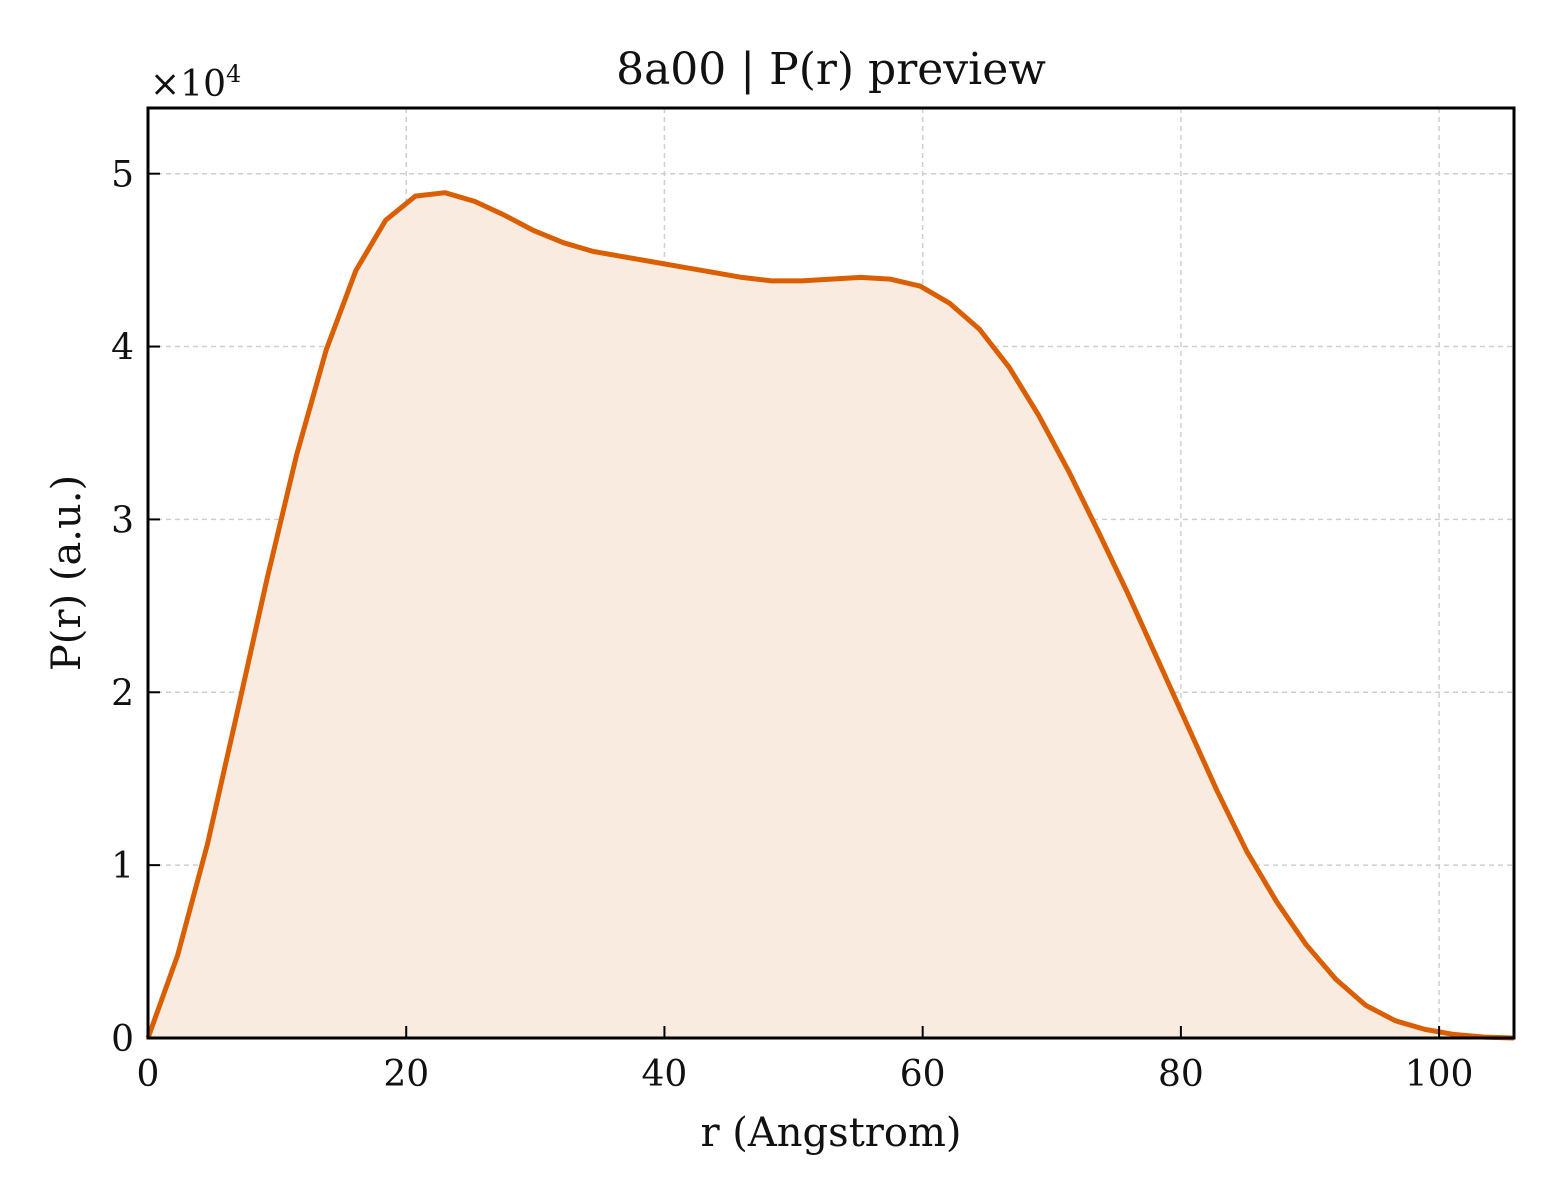 The width and height of the screenshot is (1560, 1200). Describe the element at coordinates (122, 866) in the screenshot. I see `y-tick-label: 1` at that location.